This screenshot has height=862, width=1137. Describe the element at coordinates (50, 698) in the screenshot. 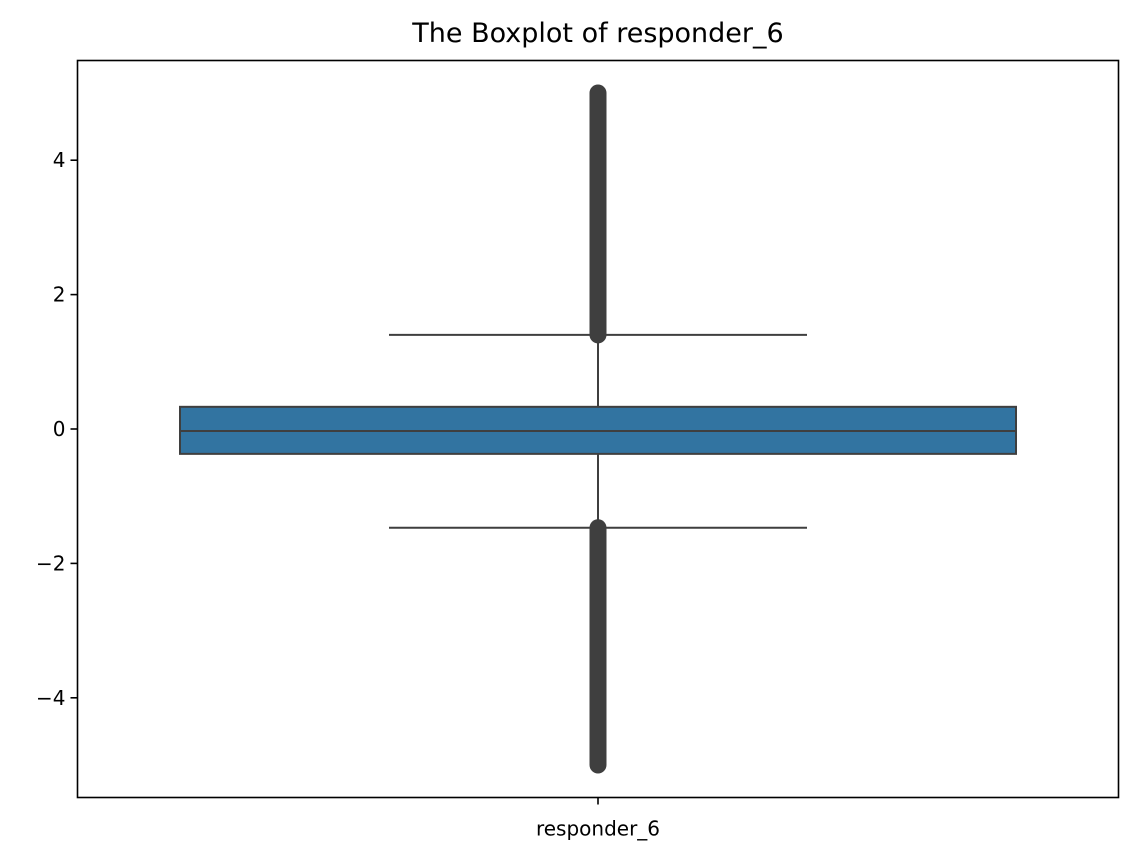

I see `y-tick-label: −4` at that location.